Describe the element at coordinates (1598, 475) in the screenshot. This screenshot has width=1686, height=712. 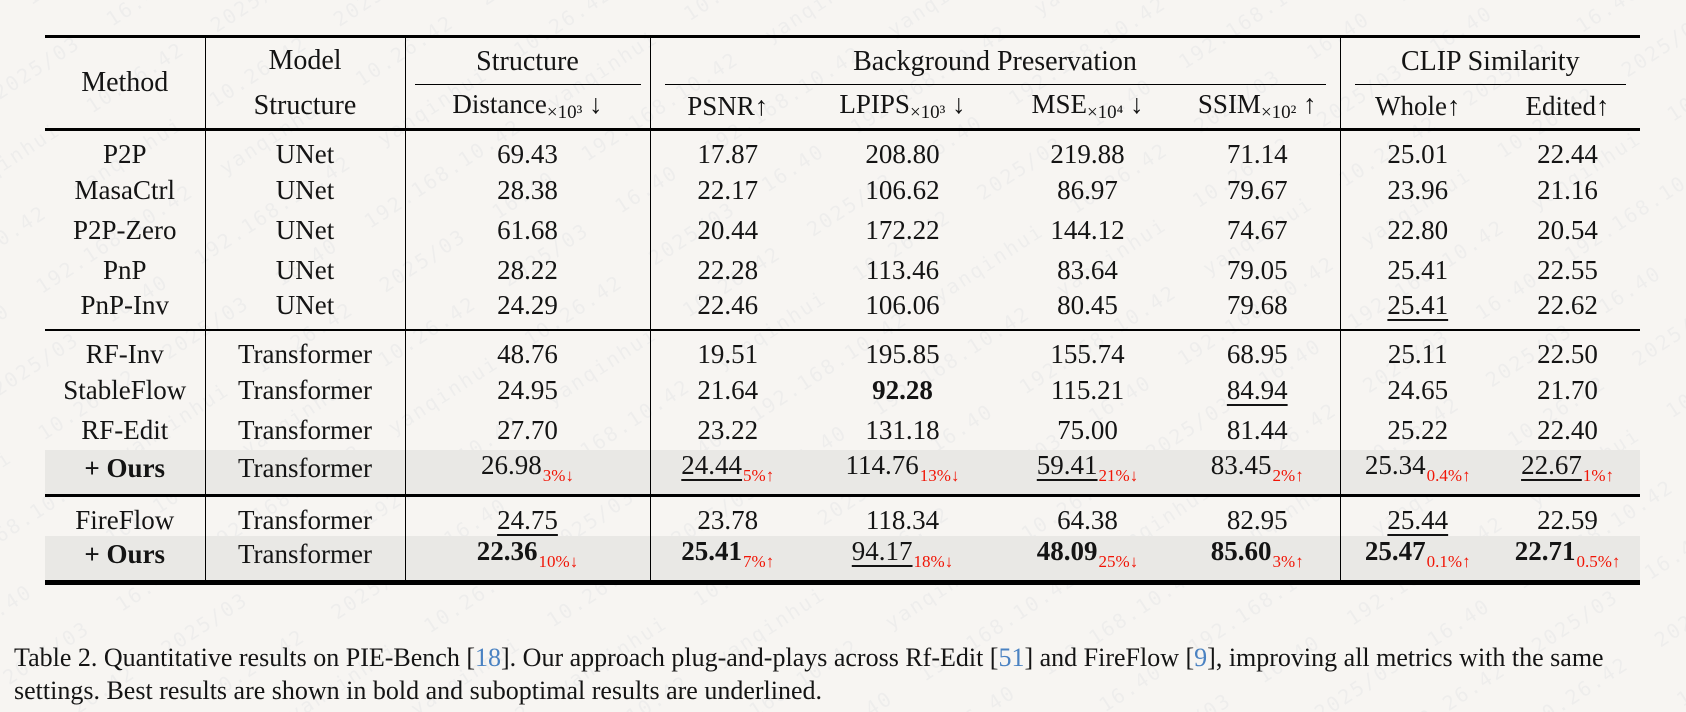
I see `improvement-annotation: 1%↑` at that location.